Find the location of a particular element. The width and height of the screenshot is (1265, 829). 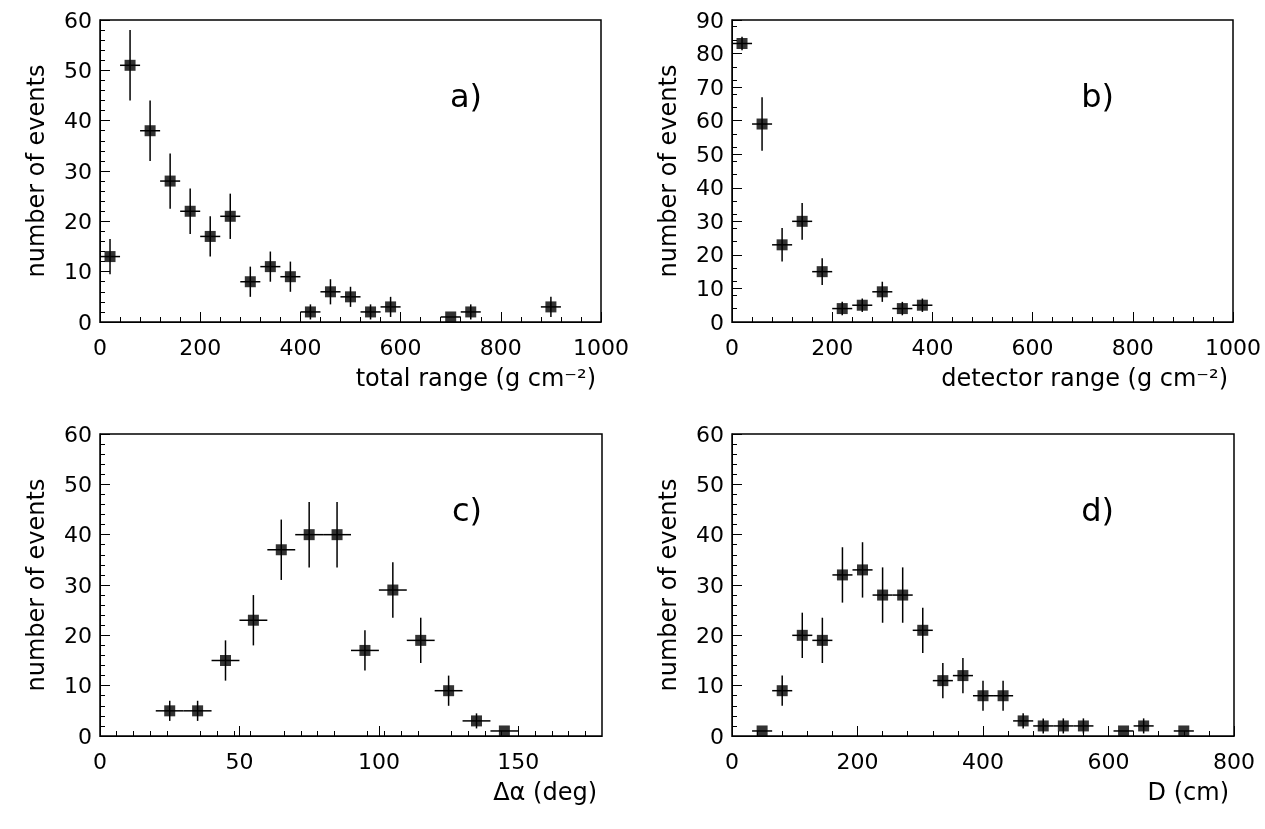

x-axis-title: total range (g cm⁻²) is located at coordinates (476, 378).